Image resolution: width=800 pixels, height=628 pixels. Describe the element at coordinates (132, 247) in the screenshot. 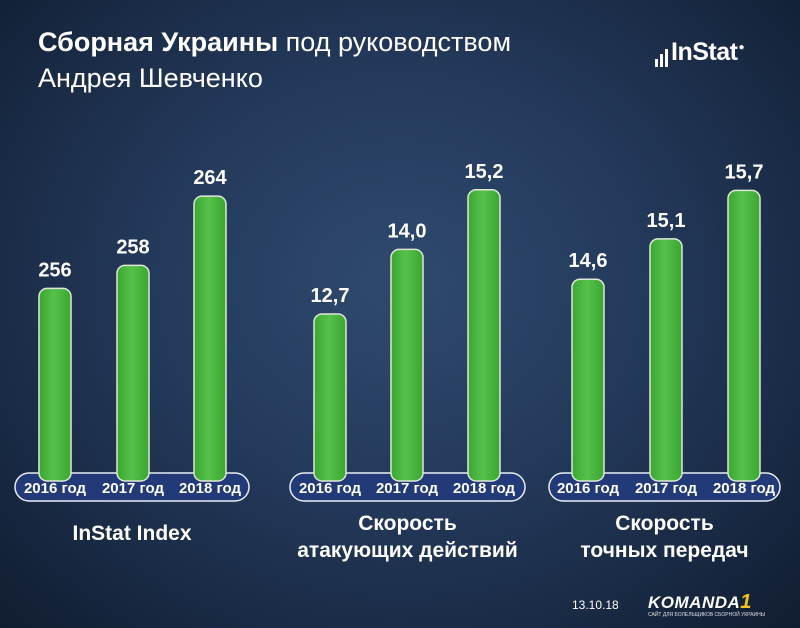

I see `value-label: 258` at that location.